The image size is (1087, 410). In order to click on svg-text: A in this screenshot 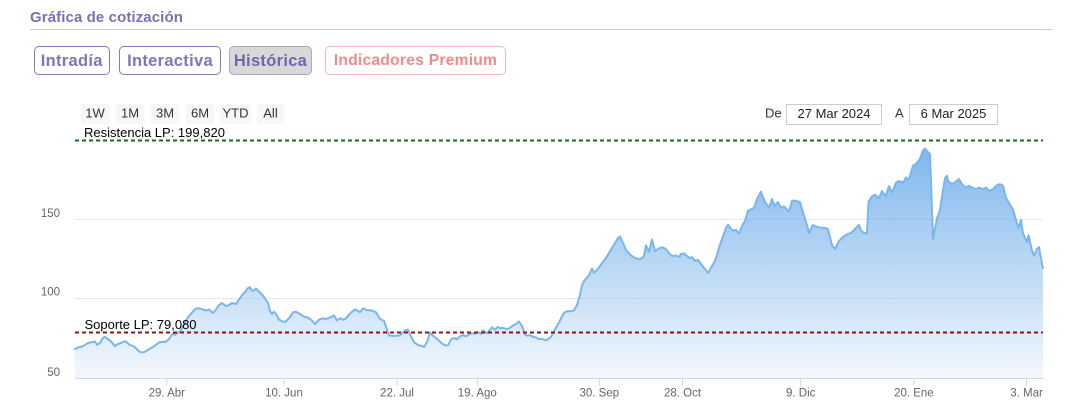, I will do `click(899, 113)`.